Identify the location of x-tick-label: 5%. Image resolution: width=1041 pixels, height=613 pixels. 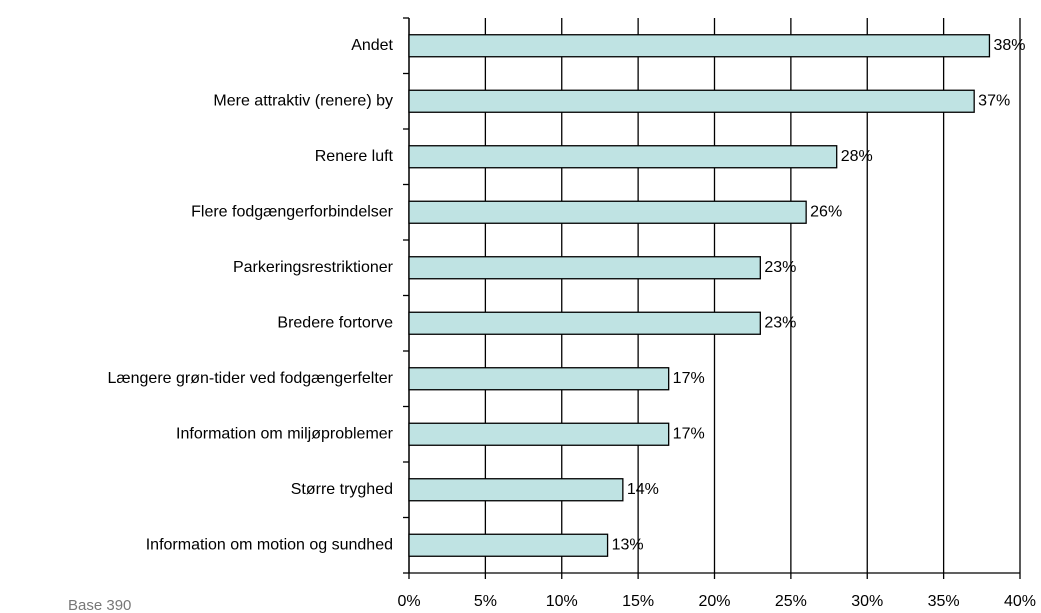
(485, 601).